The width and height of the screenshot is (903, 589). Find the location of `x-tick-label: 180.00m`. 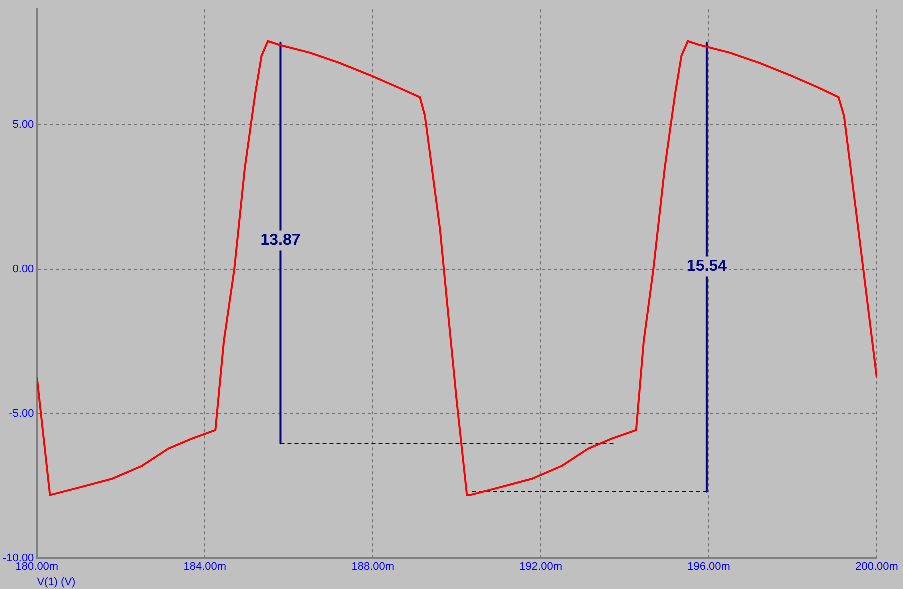

x-tick-label: 180.00m is located at coordinates (37, 567).